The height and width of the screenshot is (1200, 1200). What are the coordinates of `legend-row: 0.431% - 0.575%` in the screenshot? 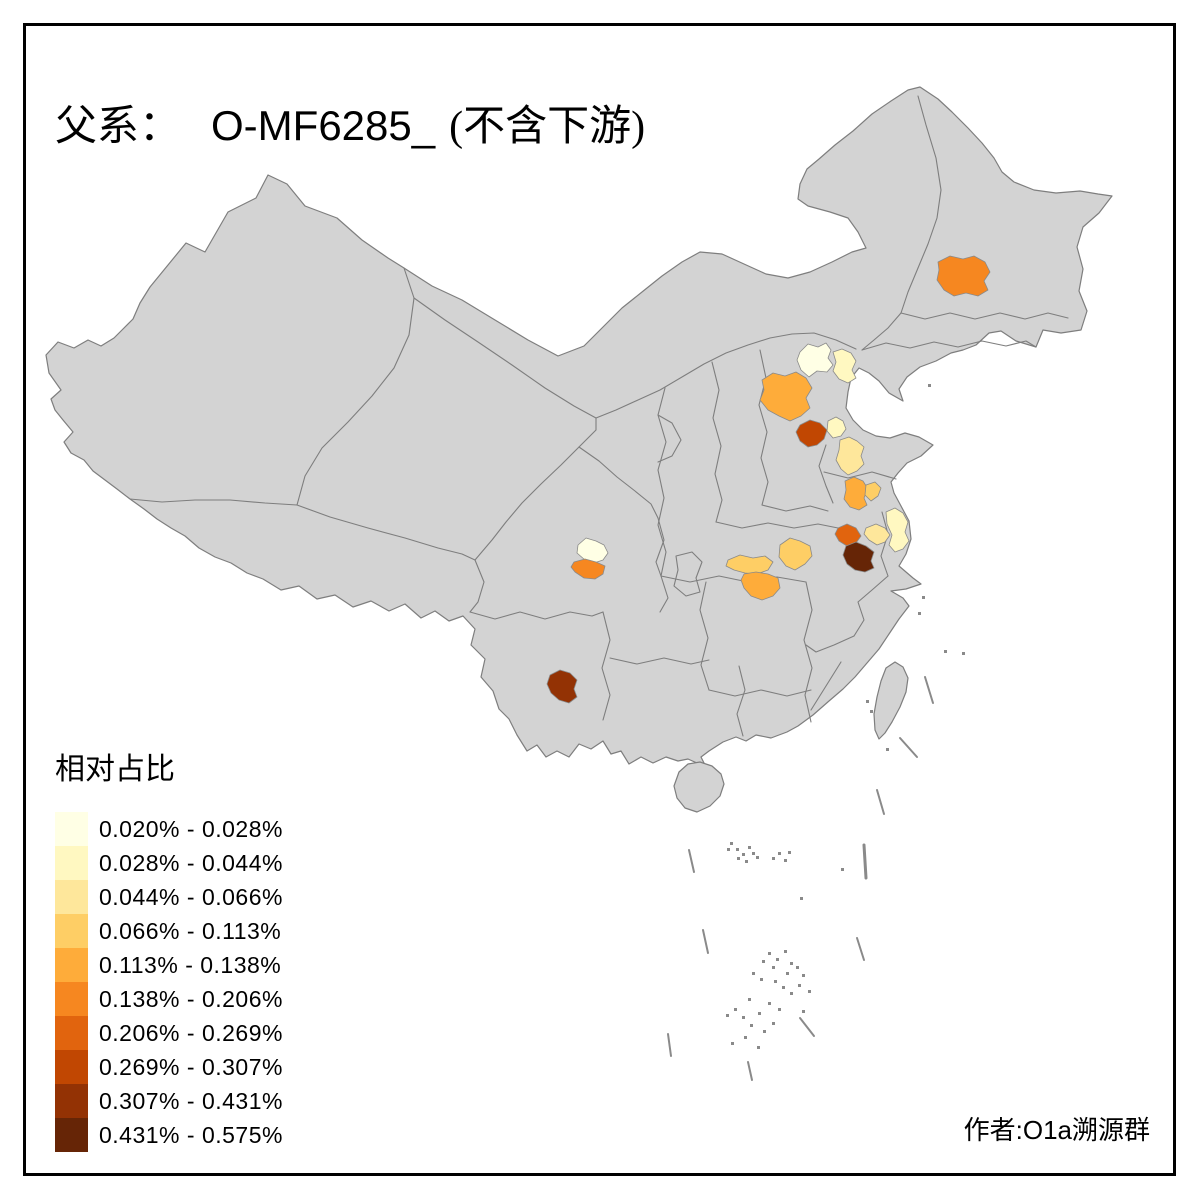 It's located at (169, 1135).